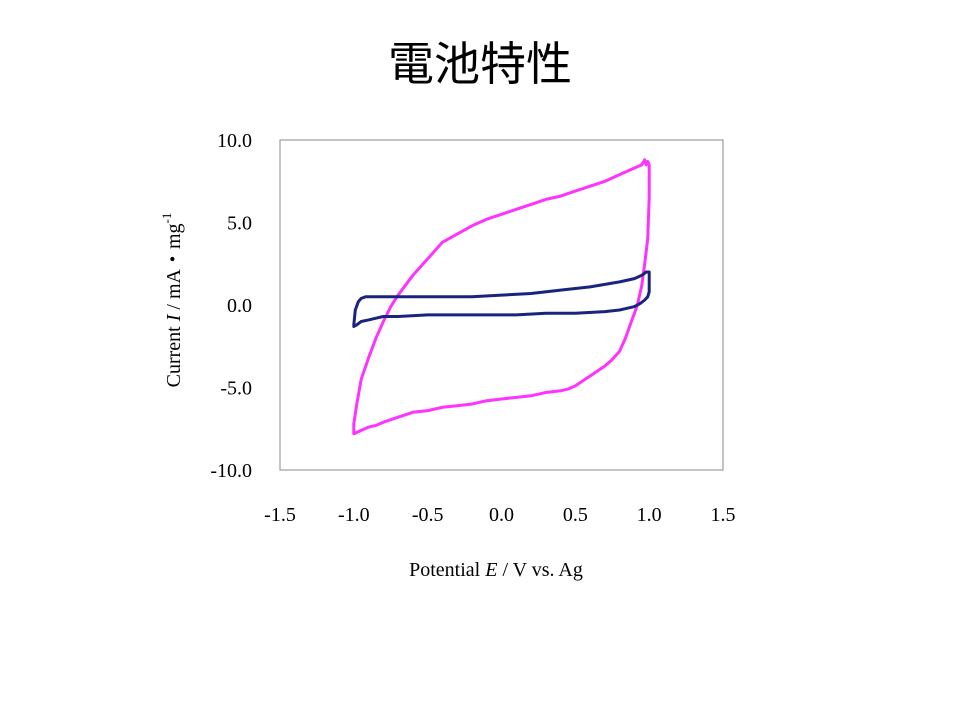  What do you see at coordinates (539, 570) in the screenshot?
I see `x-axis-label-suffix: / V vs. Ag` at bounding box center [539, 570].